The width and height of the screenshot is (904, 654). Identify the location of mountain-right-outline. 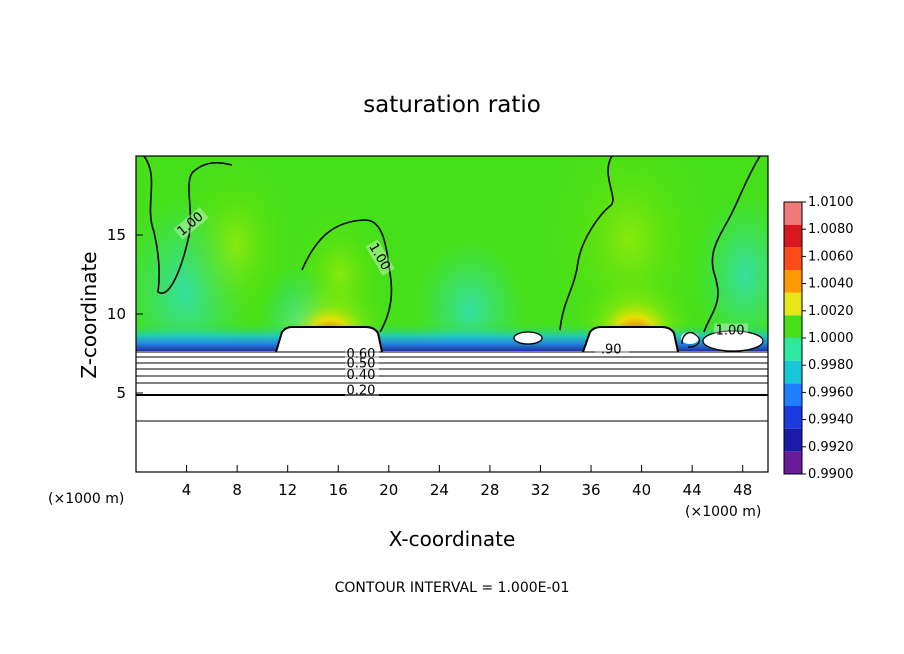
(630, 339).